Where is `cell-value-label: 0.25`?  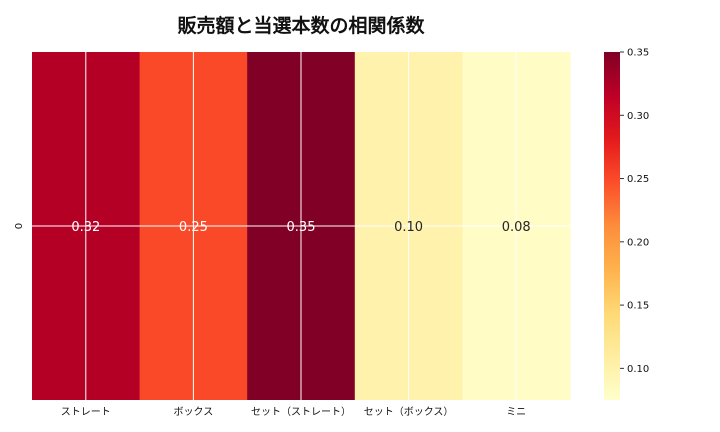 cell-value-label: 0.25 is located at coordinates (193, 227).